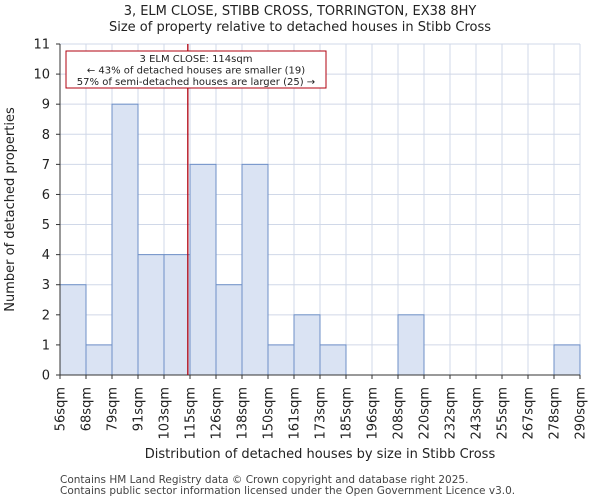  What do you see at coordinates (46, 165) in the screenshot?
I see `y-tick-label: 7` at bounding box center [46, 165].